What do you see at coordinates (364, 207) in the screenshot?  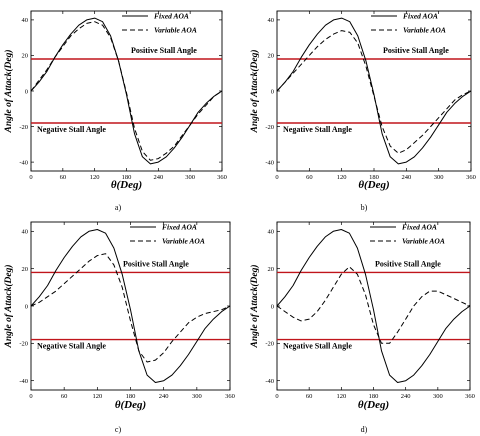 I see `panel-caption: b)` at bounding box center [364, 207].